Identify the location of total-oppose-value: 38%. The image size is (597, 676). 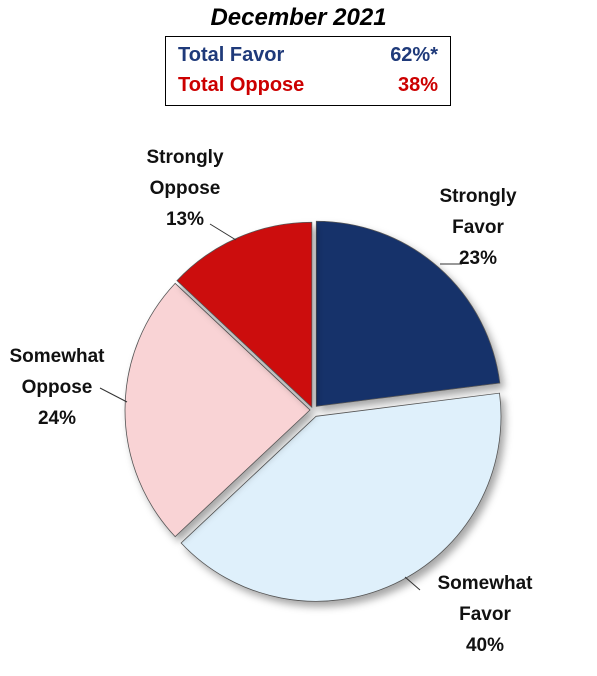
(417, 85).